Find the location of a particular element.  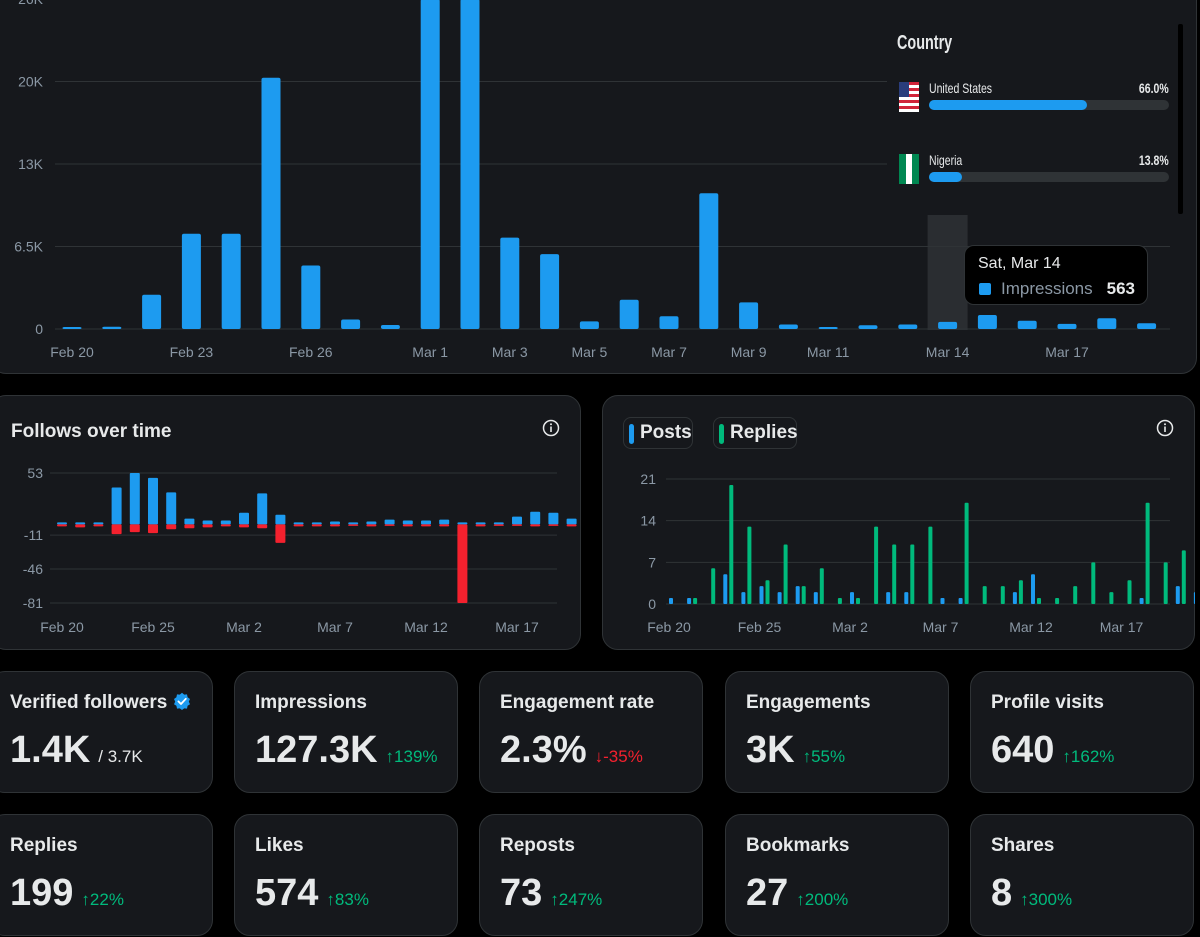

tooltip-swatch is located at coordinates (985, 289).